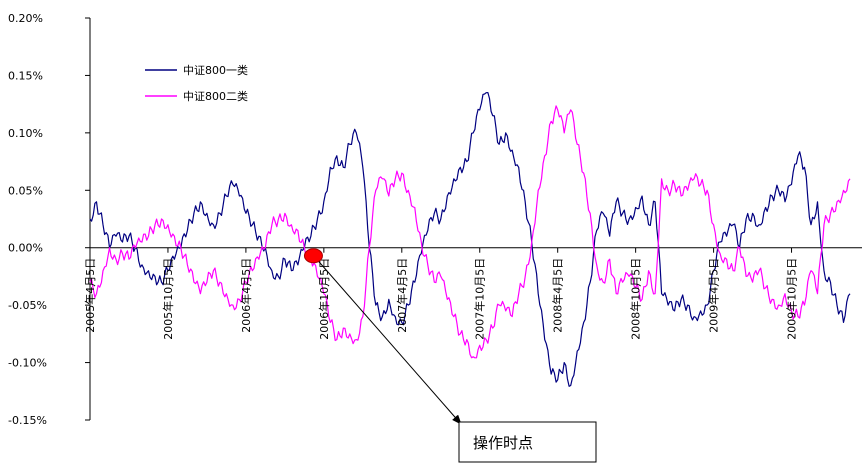  Describe the element at coordinates (246, 295) in the screenshot. I see `x-axis-tick-label: 2006年4月5日` at that location.